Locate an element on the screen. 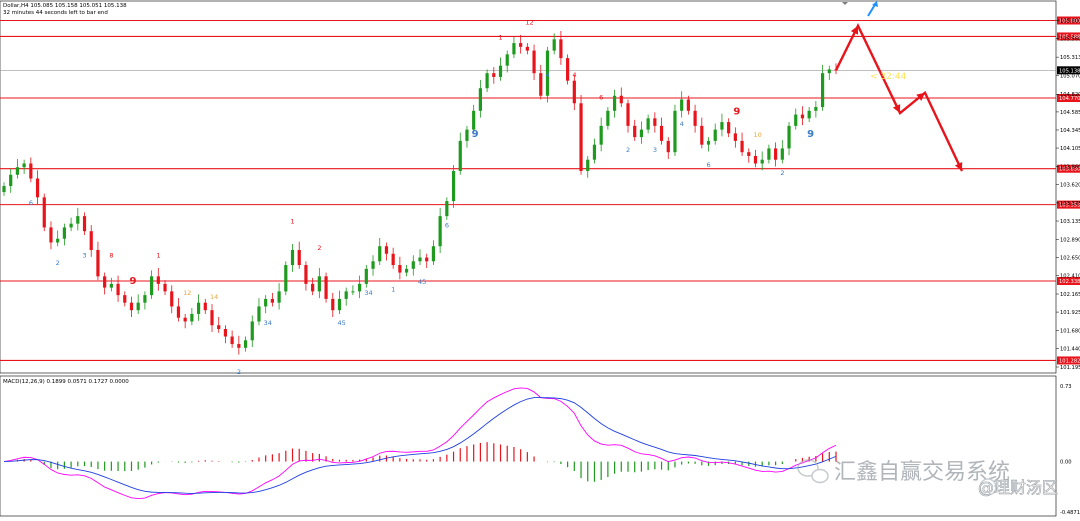 The height and width of the screenshot is (521, 1080). macd-axis-label: 0.00 is located at coordinates (1066, 463).